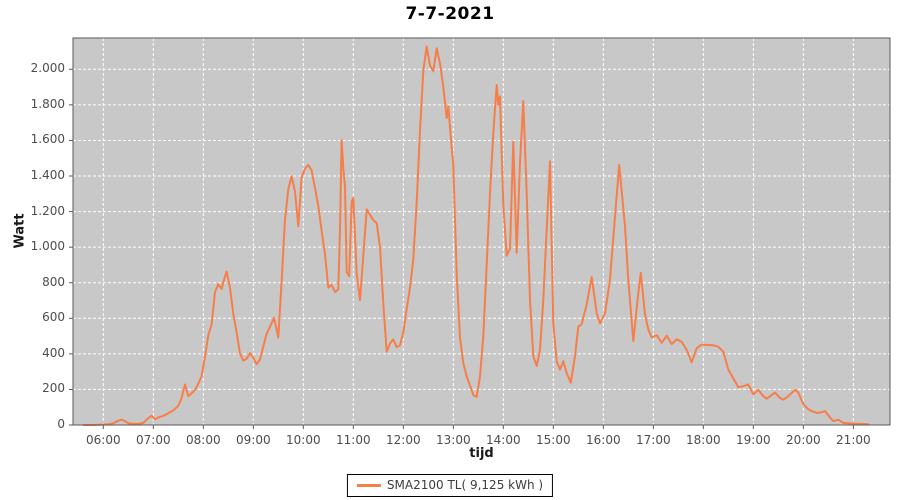 This screenshot has height=500, width=900. I want to click on y-tick-label: 800, so click(53, 281).